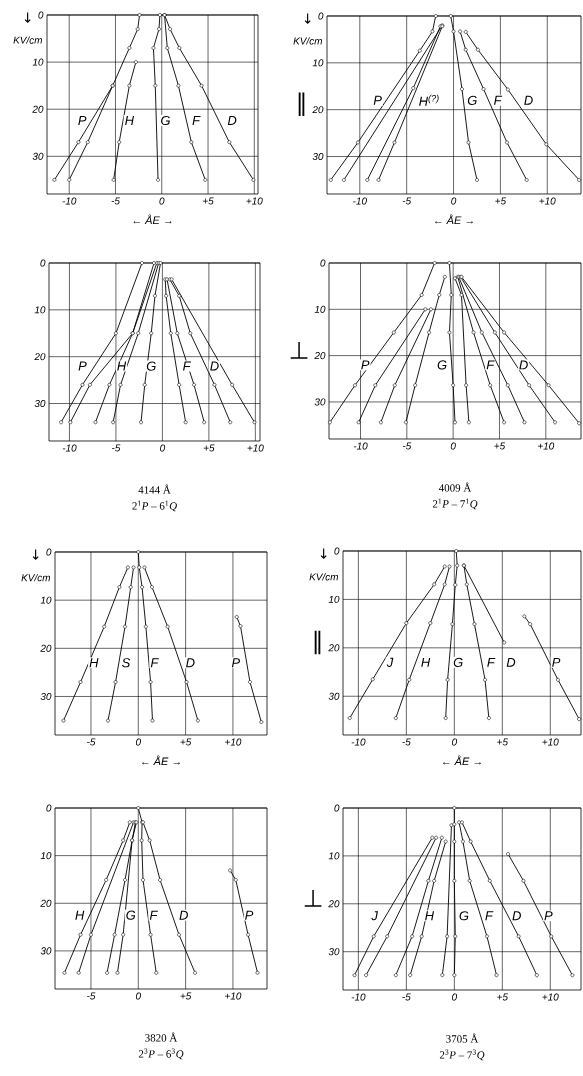 Image resolution: width=583 pixels, height=1076 pixels. Describe the element at coordinates (126, 663) in the screenshot. I see `annotation: S` at that location.